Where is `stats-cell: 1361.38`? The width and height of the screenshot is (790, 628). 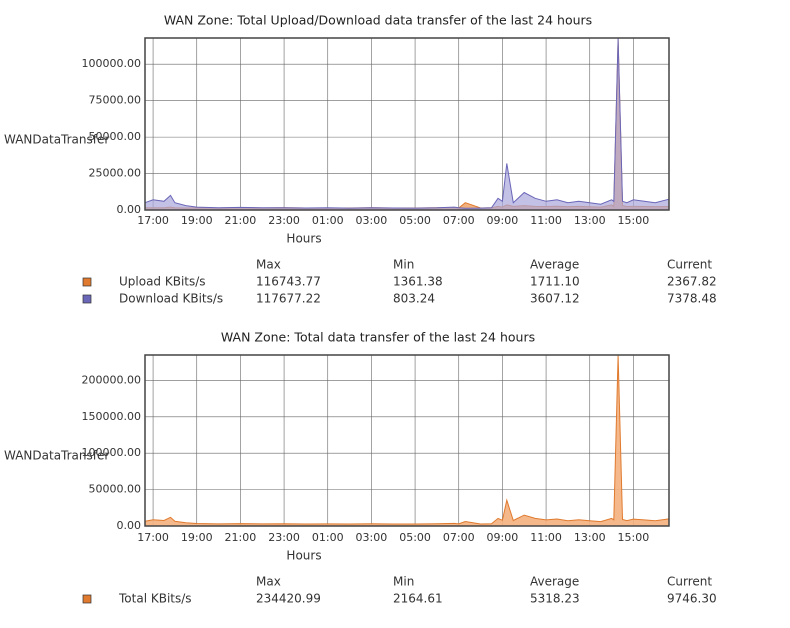
stats-cell: 1361.38 is located at coordinates (418, 282).